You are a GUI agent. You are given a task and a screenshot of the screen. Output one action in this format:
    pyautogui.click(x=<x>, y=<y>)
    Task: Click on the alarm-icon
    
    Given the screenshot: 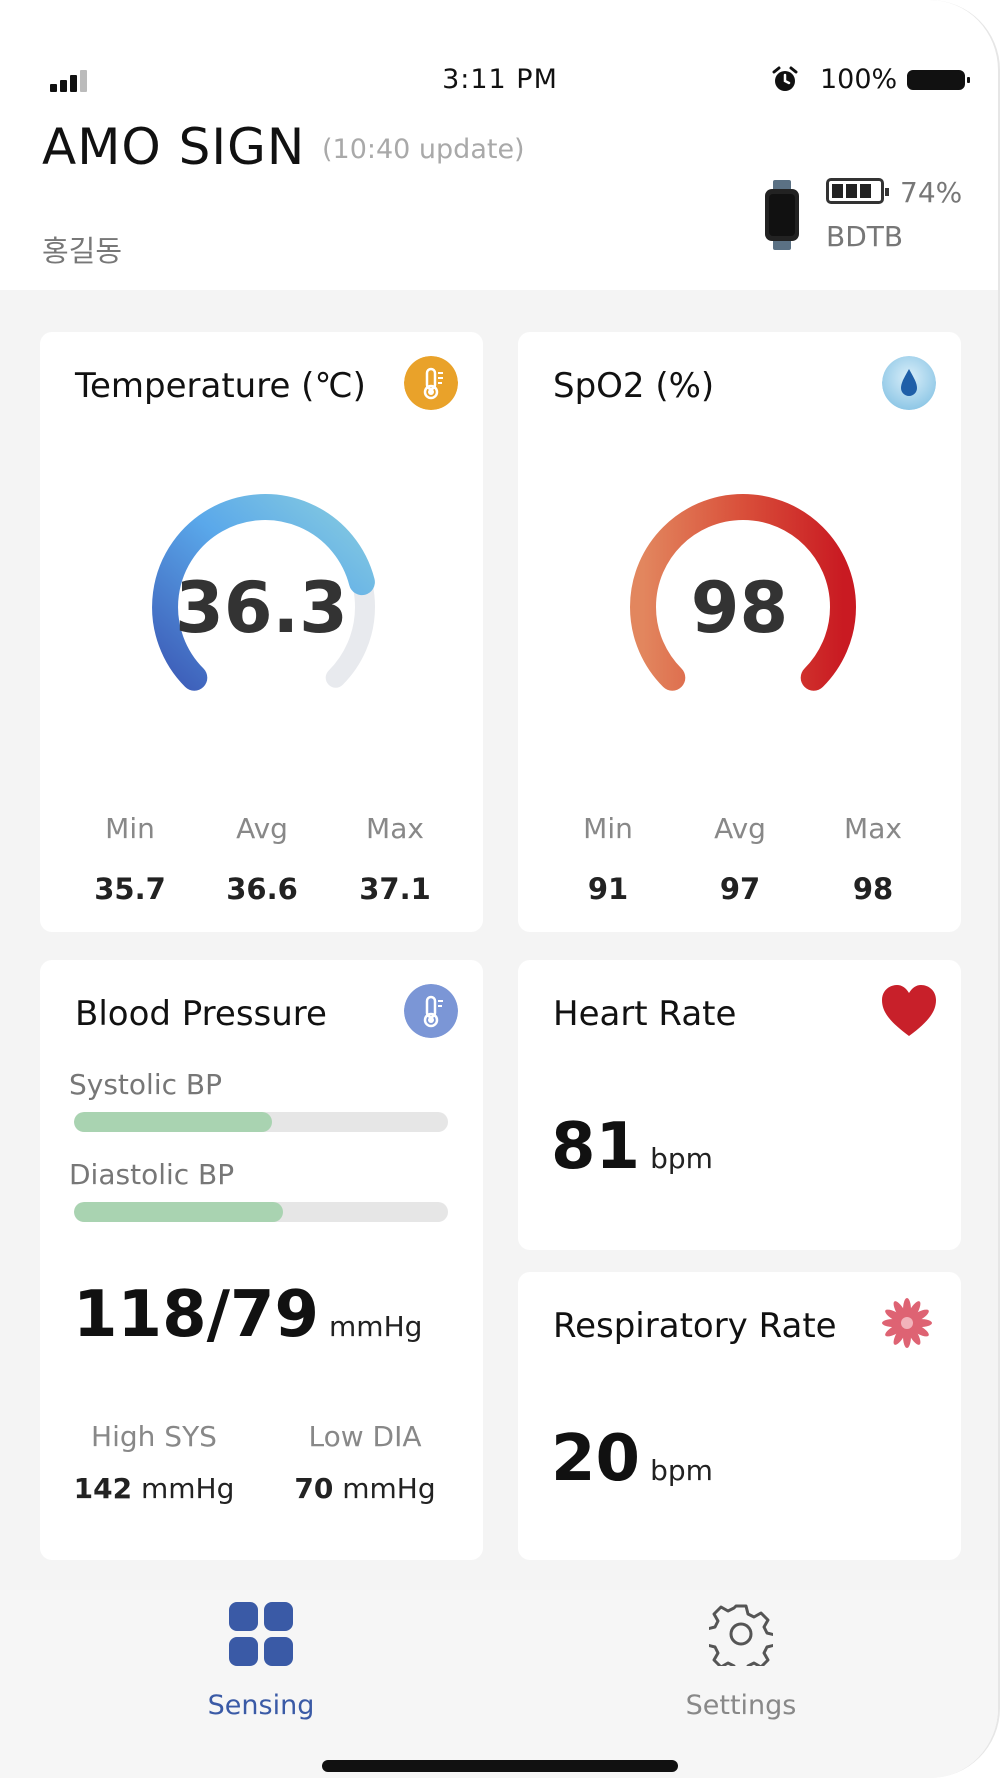 What is the action you would take?
    pyautogui.click(x=785, y=78)
    